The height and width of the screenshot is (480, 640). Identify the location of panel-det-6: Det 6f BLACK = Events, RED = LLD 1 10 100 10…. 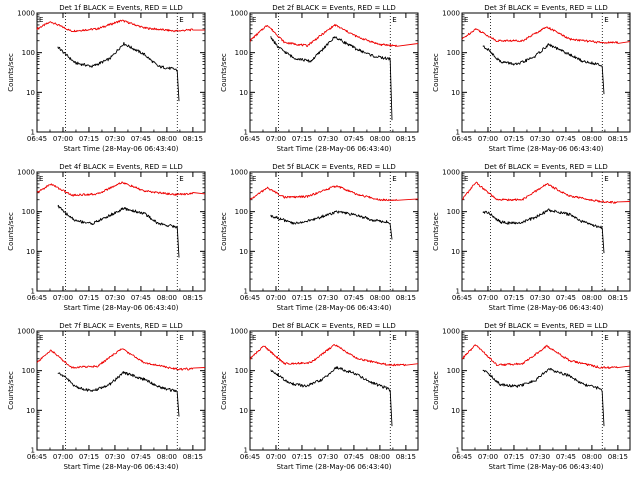
(531, 237).